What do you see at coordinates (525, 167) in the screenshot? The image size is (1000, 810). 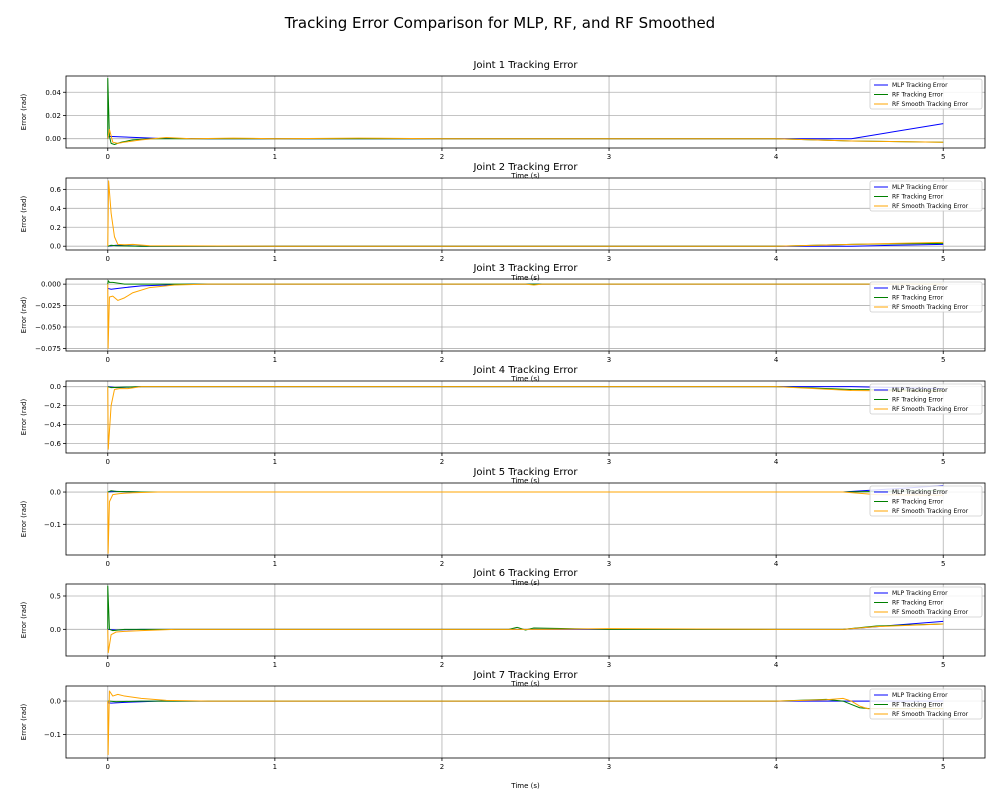 I see `subplot-title: Joint 2 Tracking Error` at bounding box center [525, 167].